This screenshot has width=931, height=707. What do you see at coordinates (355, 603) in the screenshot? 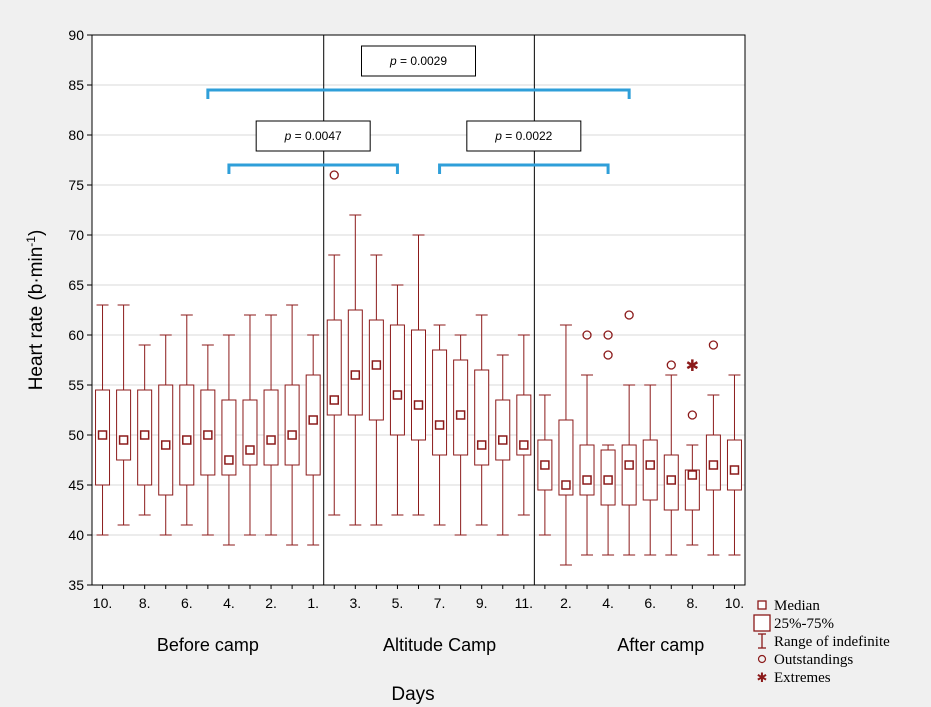
I see `x-tick-label: 3.` at bounding box center [355, 603].